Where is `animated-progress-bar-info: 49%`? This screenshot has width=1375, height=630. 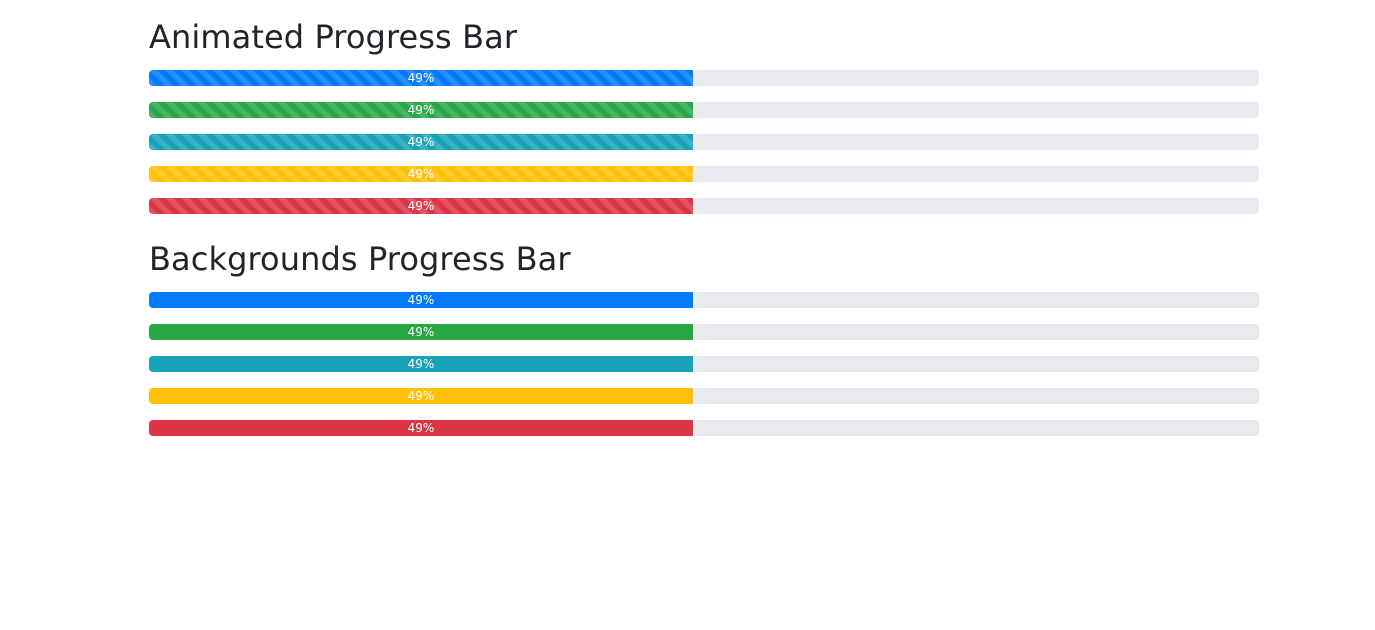 animated-progress-bar-info: 49% is located at coordinates (421, 142).